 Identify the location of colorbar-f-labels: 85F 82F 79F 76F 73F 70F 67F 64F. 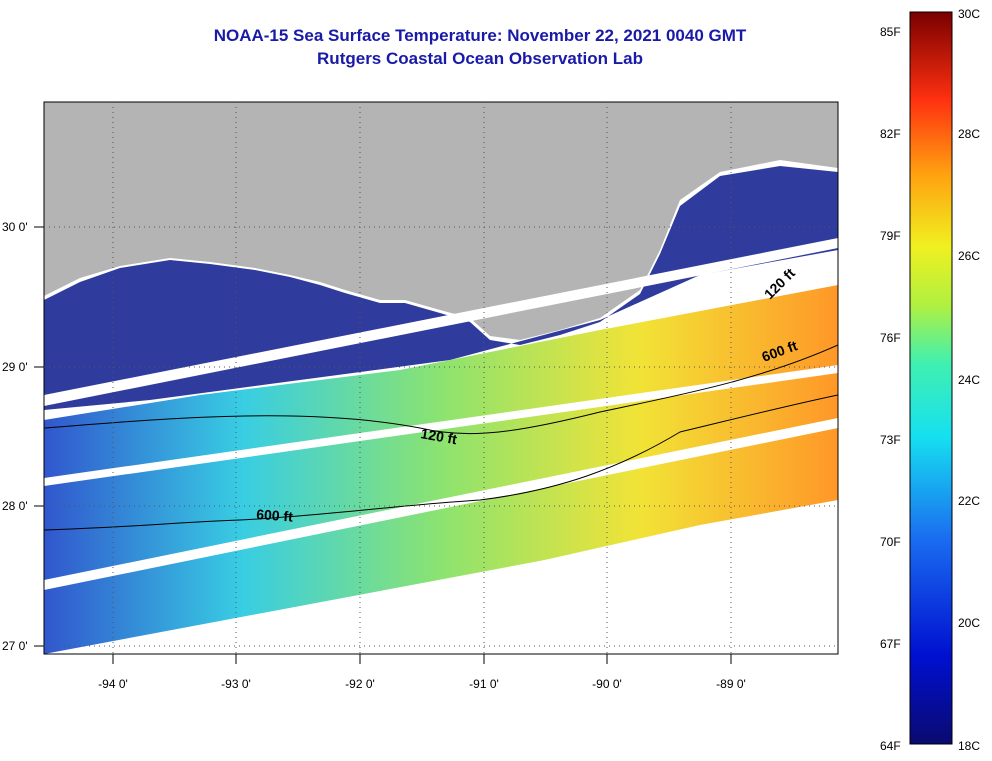
(890, 389).